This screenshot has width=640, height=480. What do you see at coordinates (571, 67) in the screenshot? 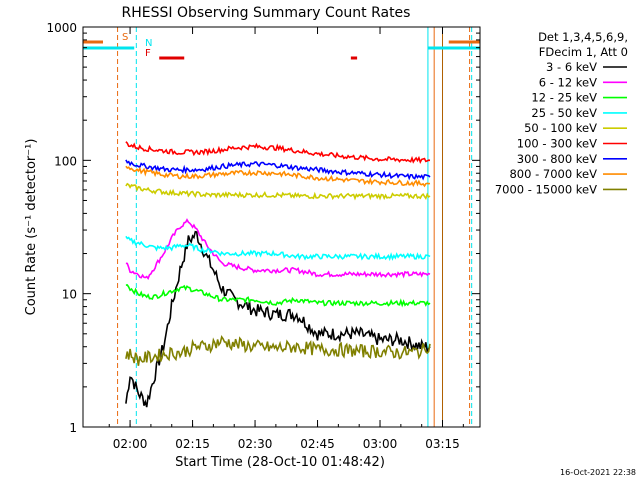
I see `legend-label-1: 3 - 6 keV` at bounding box center [571, 67].